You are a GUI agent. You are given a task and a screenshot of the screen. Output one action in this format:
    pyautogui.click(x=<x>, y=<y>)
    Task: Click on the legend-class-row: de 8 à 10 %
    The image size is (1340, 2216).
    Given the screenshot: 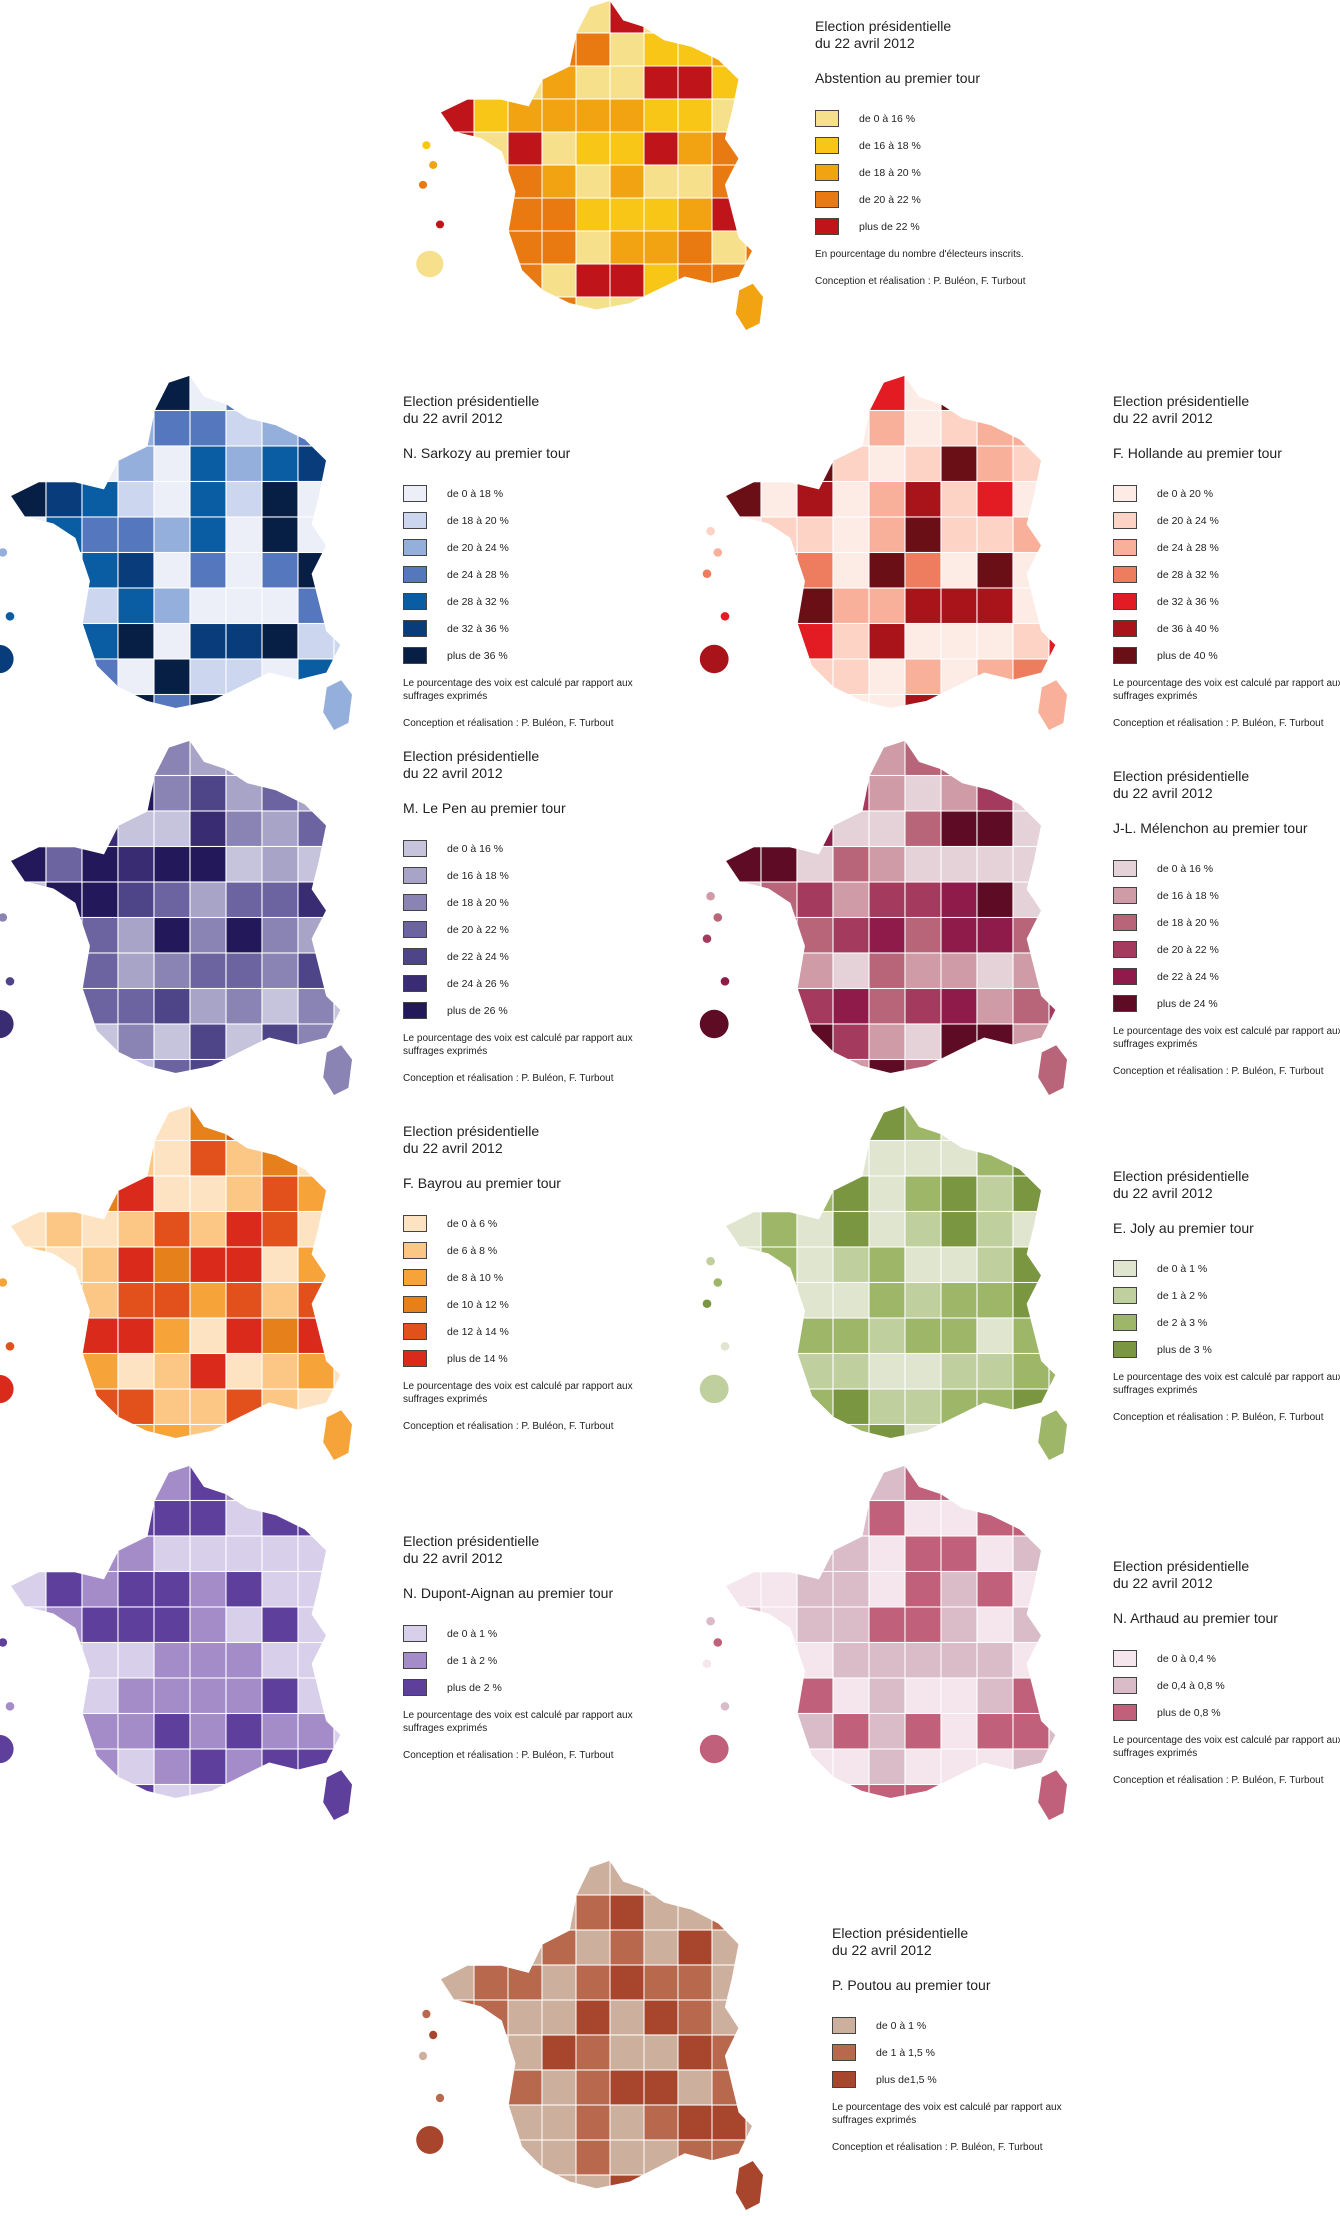 What is the action you would take?
    pyautogui.click(x=553, y=1277)
    